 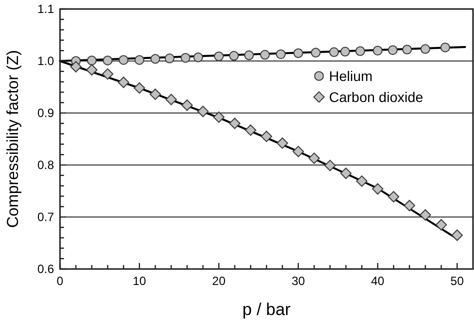 I want to click on y-tick-label: 1.0, so click(x=45, y=61).